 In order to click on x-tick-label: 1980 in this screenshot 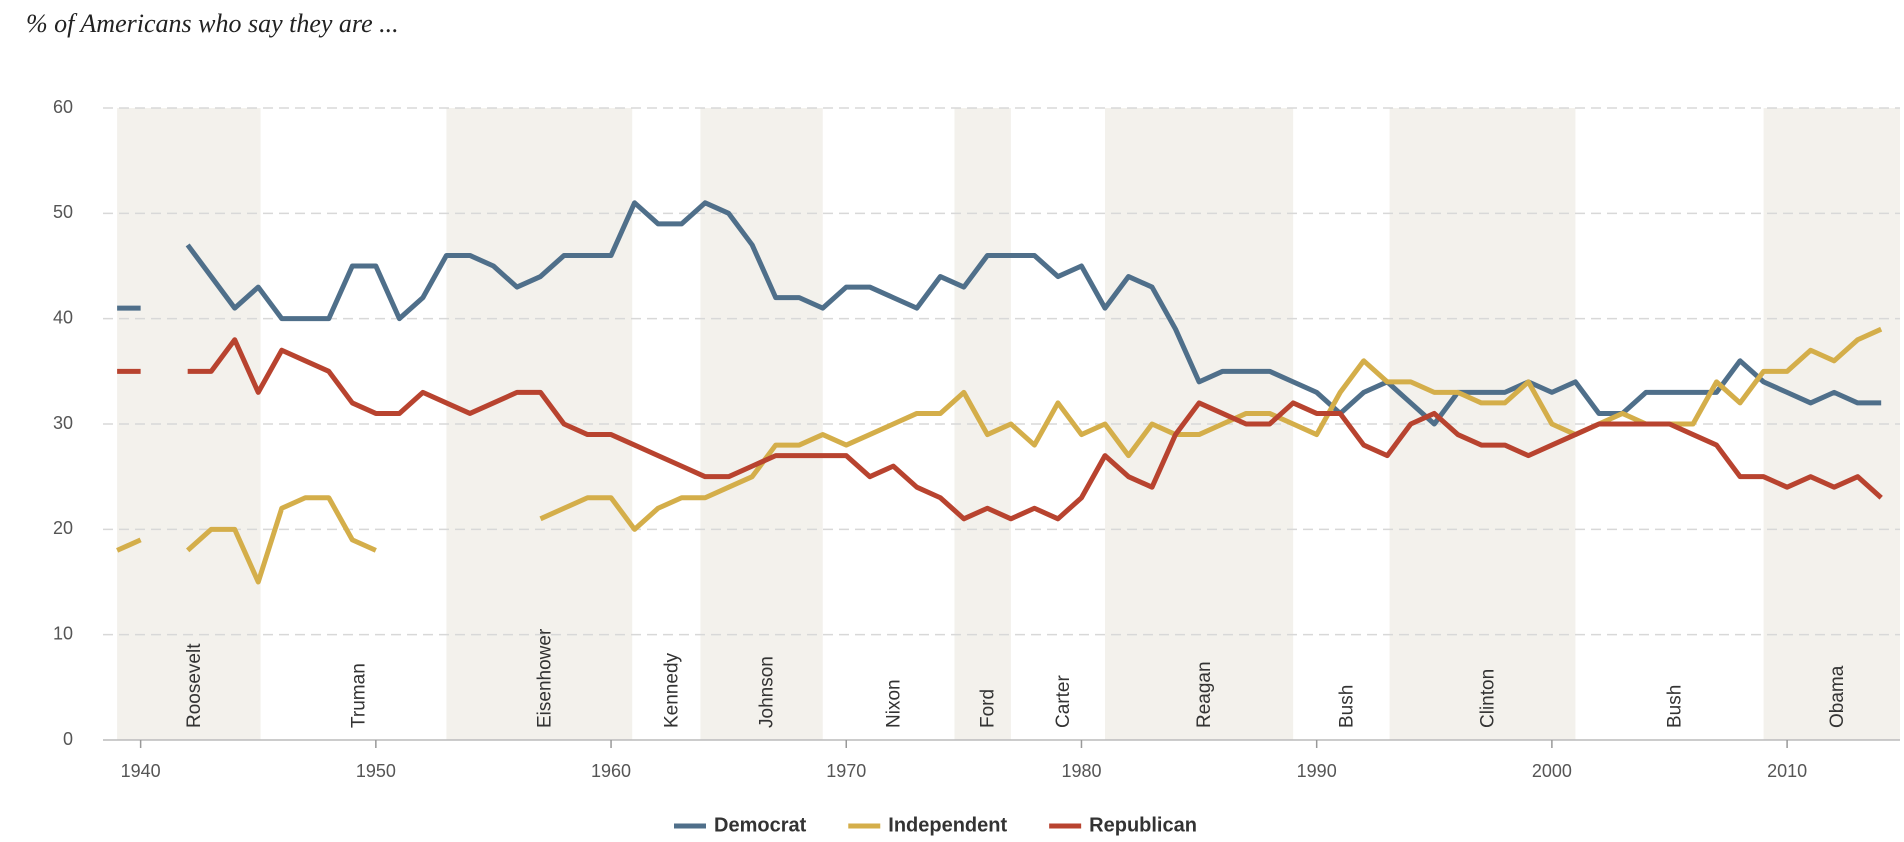, I will do `click(1081, 771)`.